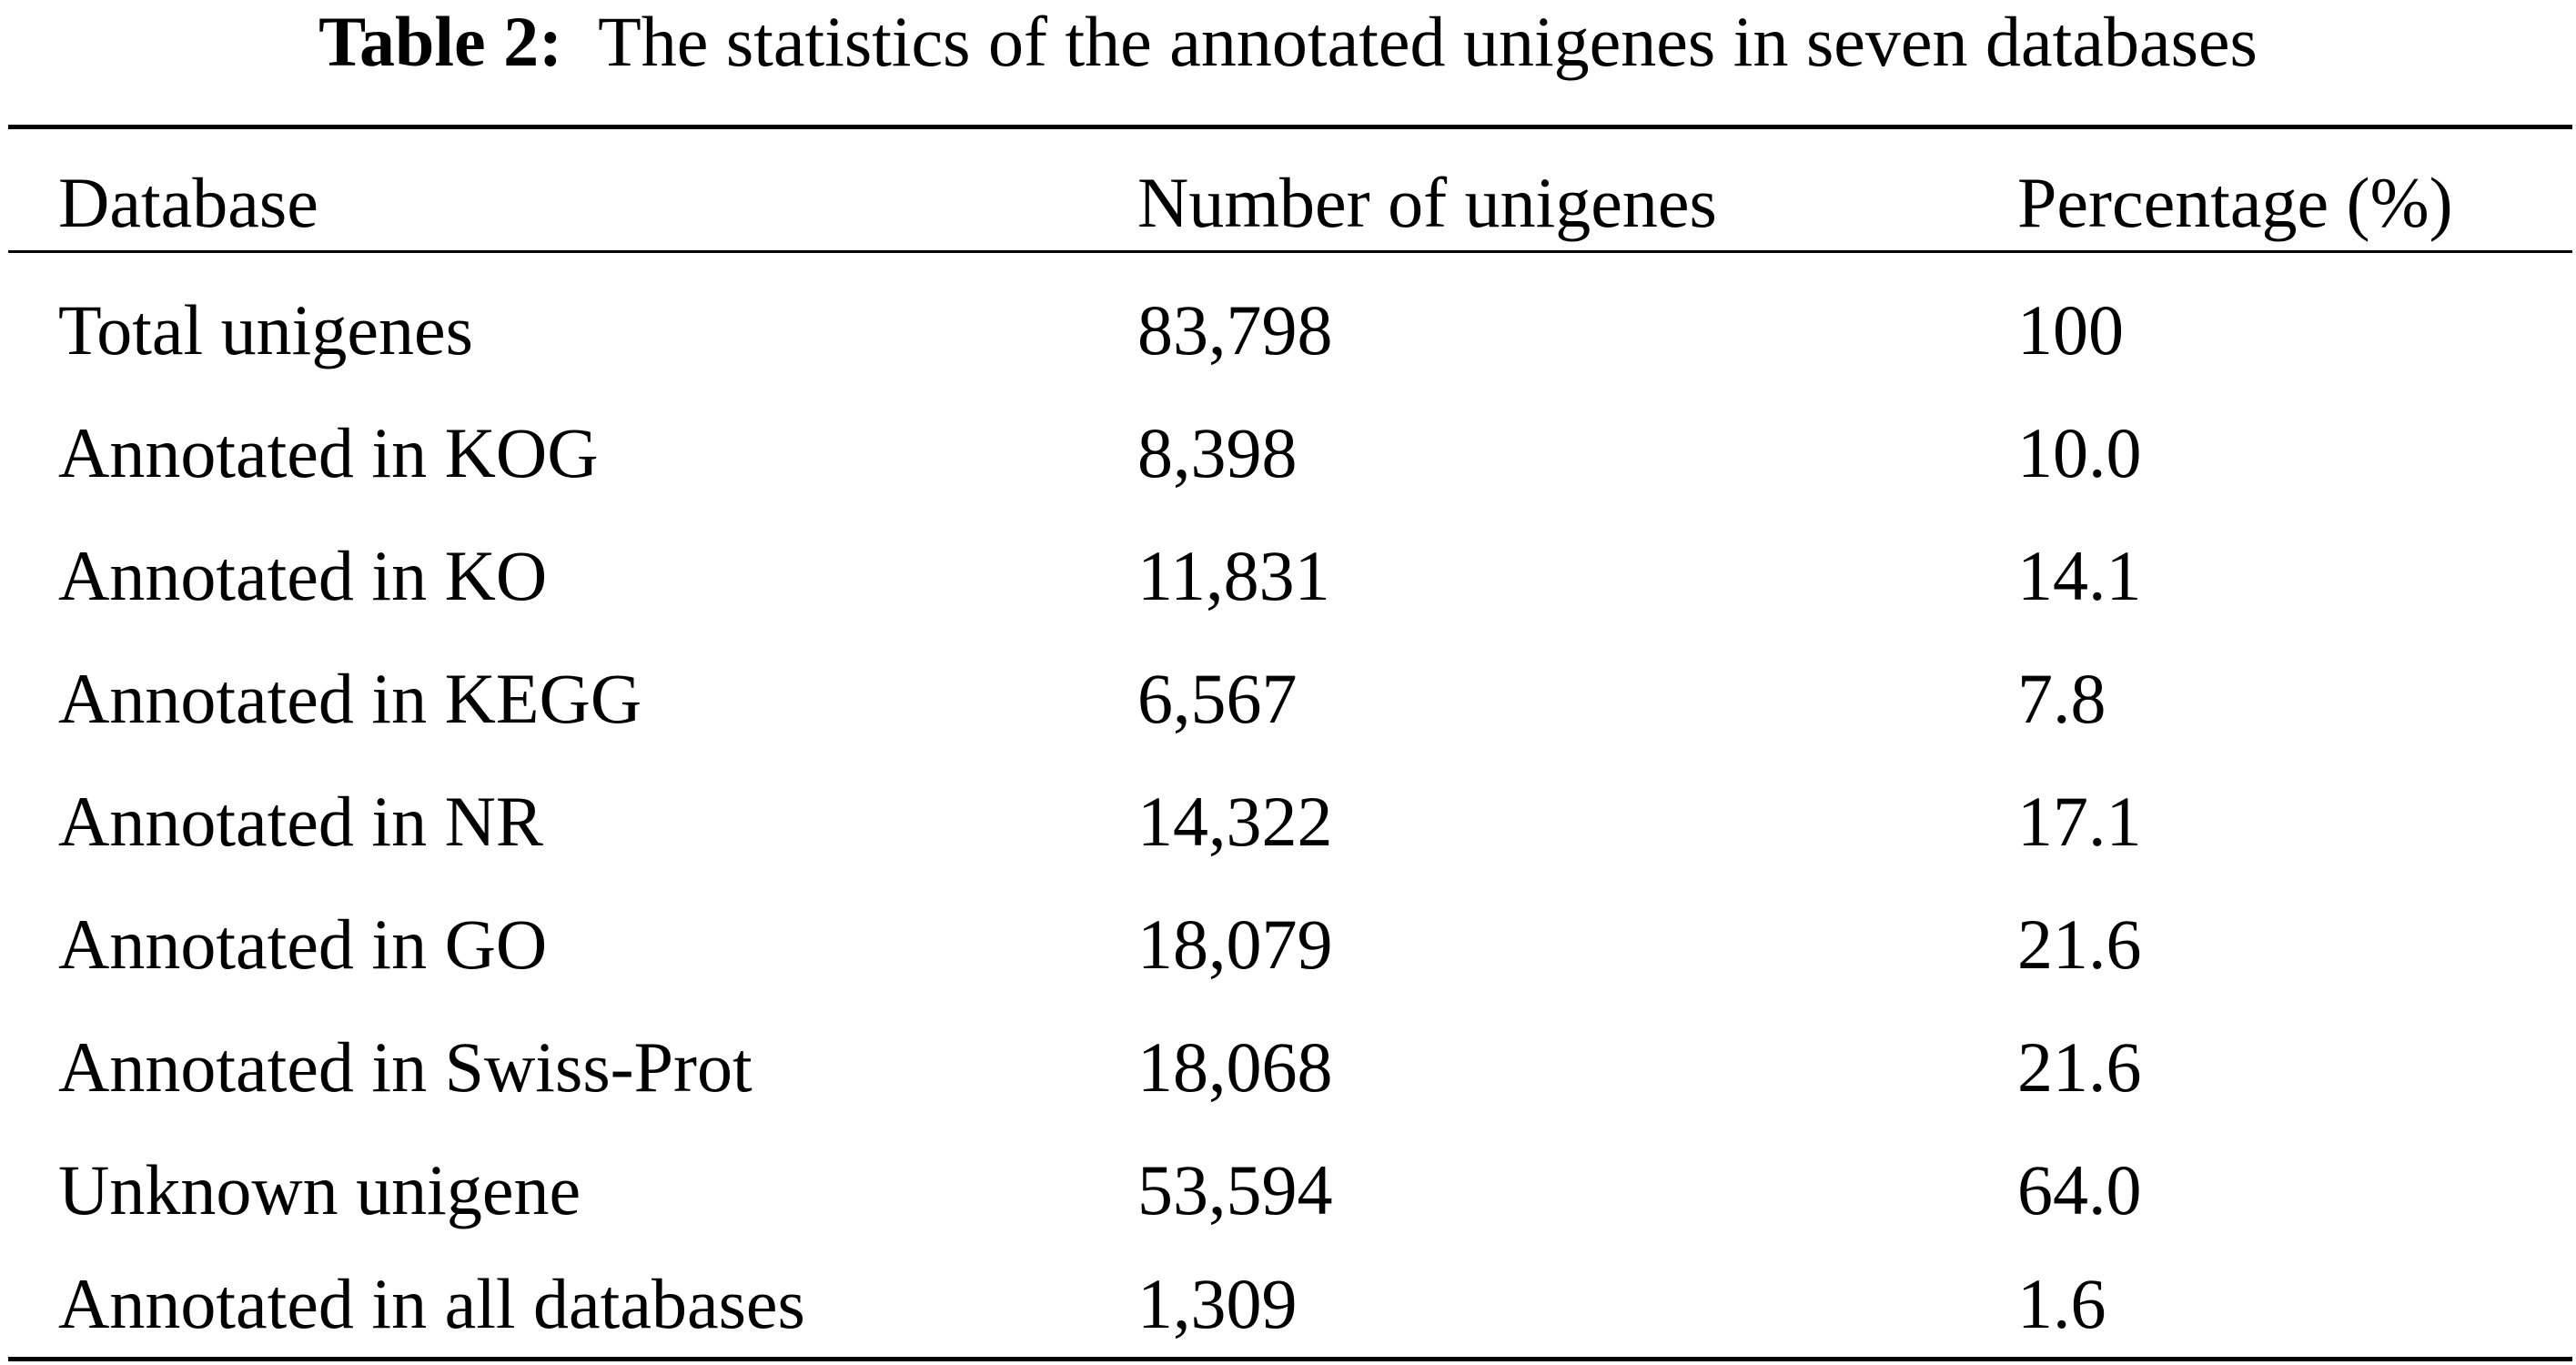  I want to click on database-cell: Annotated in KO, so click(303, 576).